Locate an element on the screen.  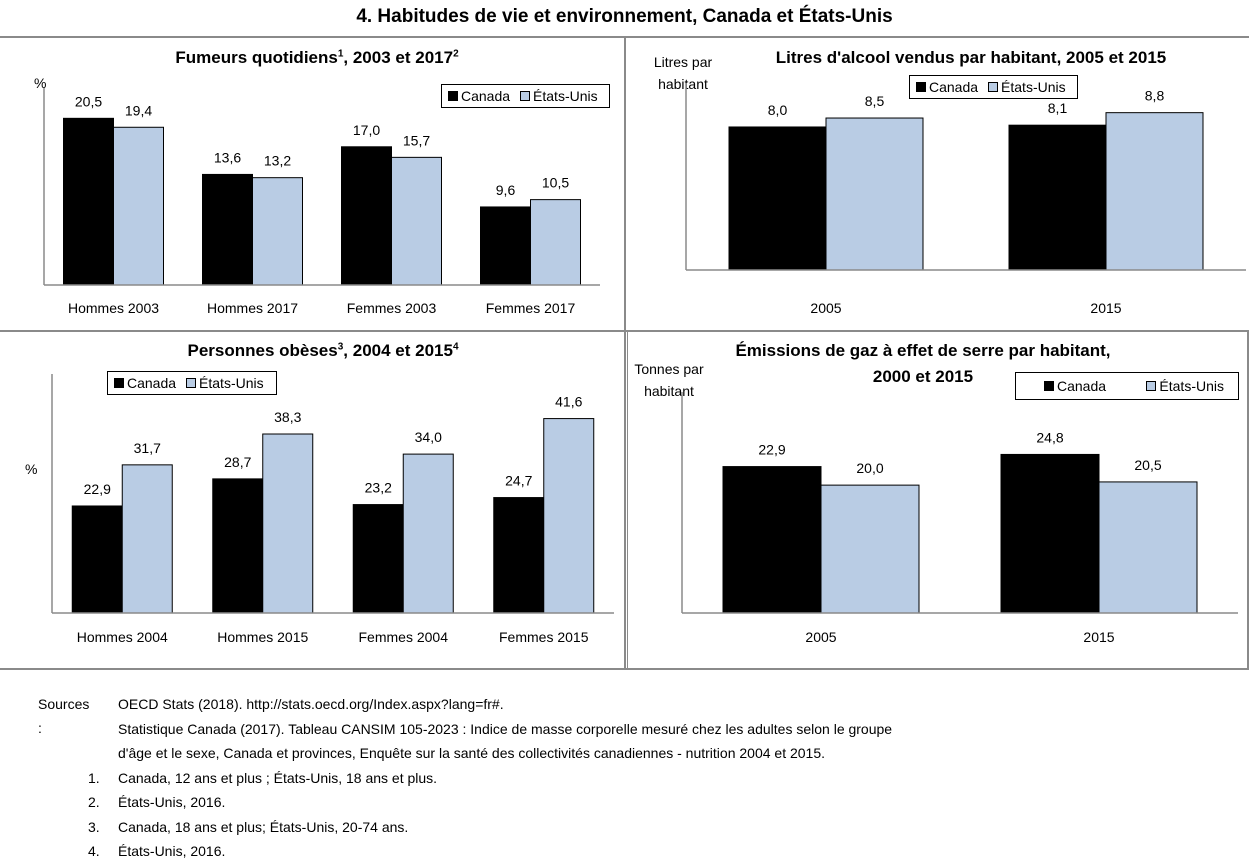
data-label: 8,8 is located at coordinates (1155, 96).